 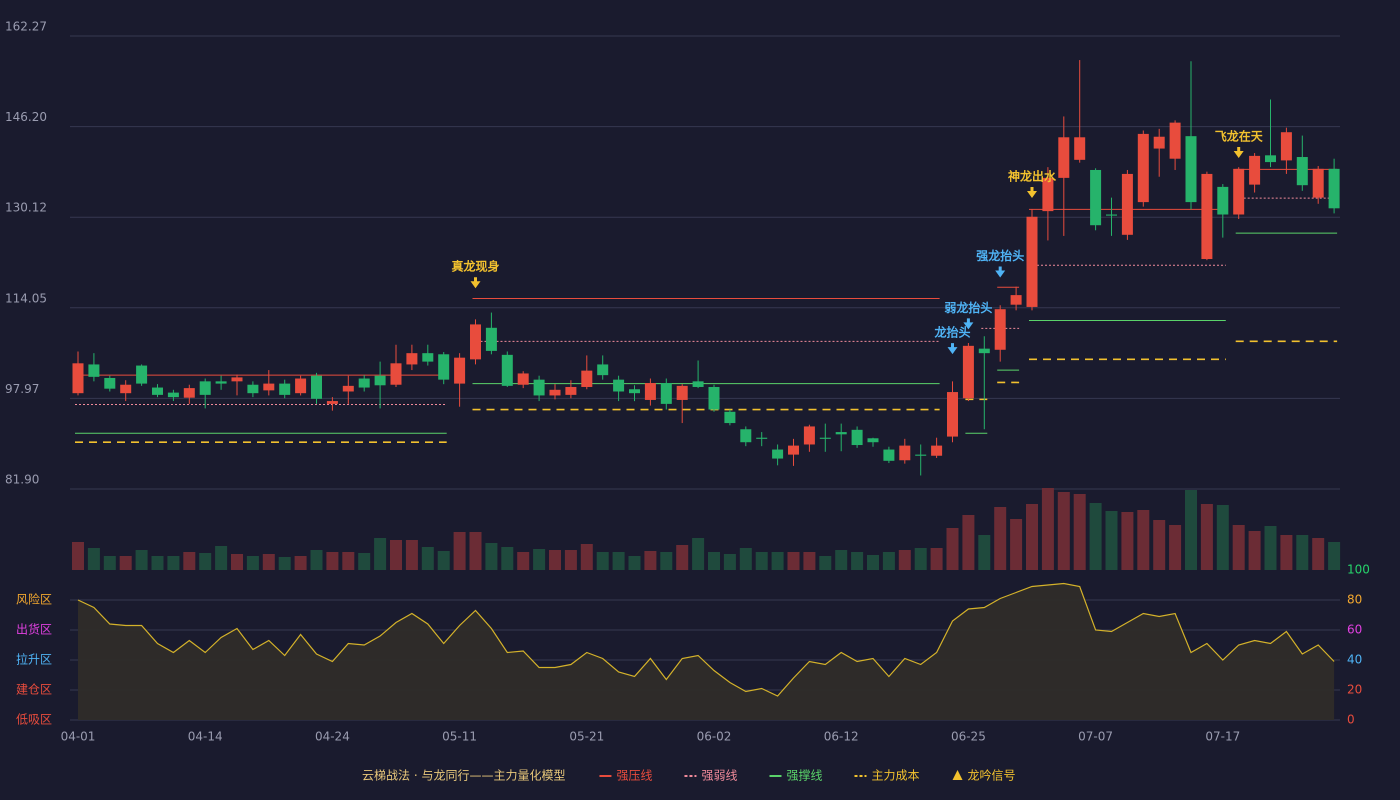 I want to click on zone-label: 拉升区, so click(x=34, y=659).